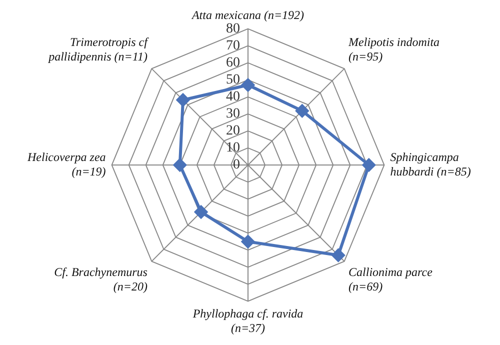 This screenshot has height=345, width=500. Describe the element at coordinates (233, 63) in the screenshot. I see `y-tick-label: 60` at that location.